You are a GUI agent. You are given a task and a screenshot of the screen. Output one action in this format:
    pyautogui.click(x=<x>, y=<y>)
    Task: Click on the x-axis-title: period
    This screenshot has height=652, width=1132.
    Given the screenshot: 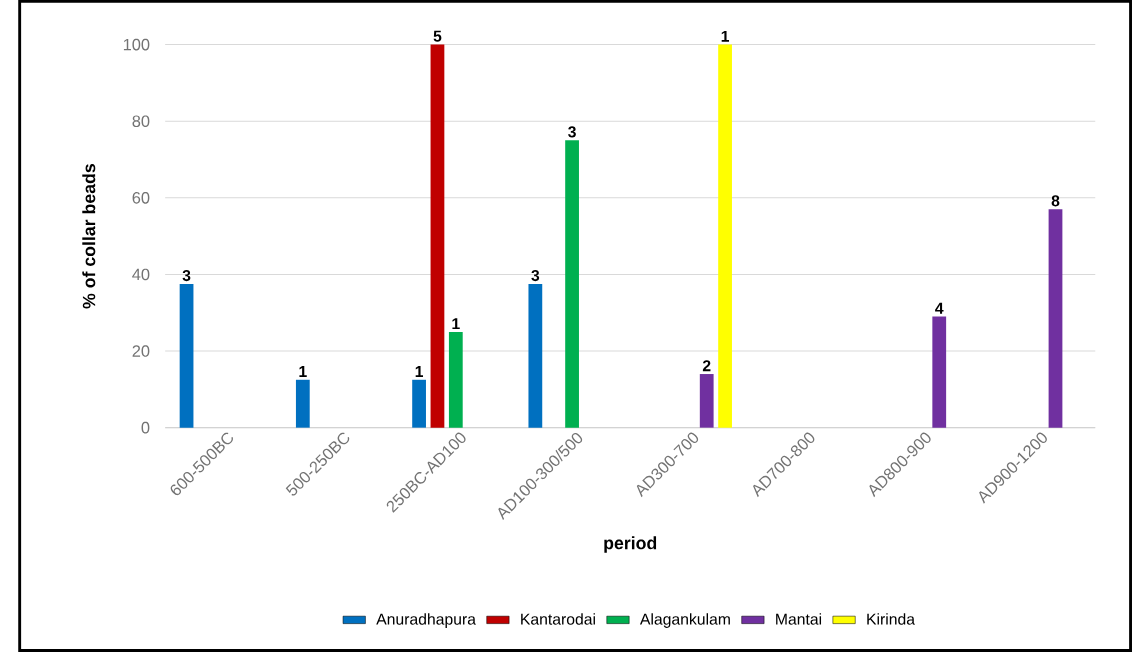 What is the action you would take?
    pyautogui.click(x=630, y=544)
    